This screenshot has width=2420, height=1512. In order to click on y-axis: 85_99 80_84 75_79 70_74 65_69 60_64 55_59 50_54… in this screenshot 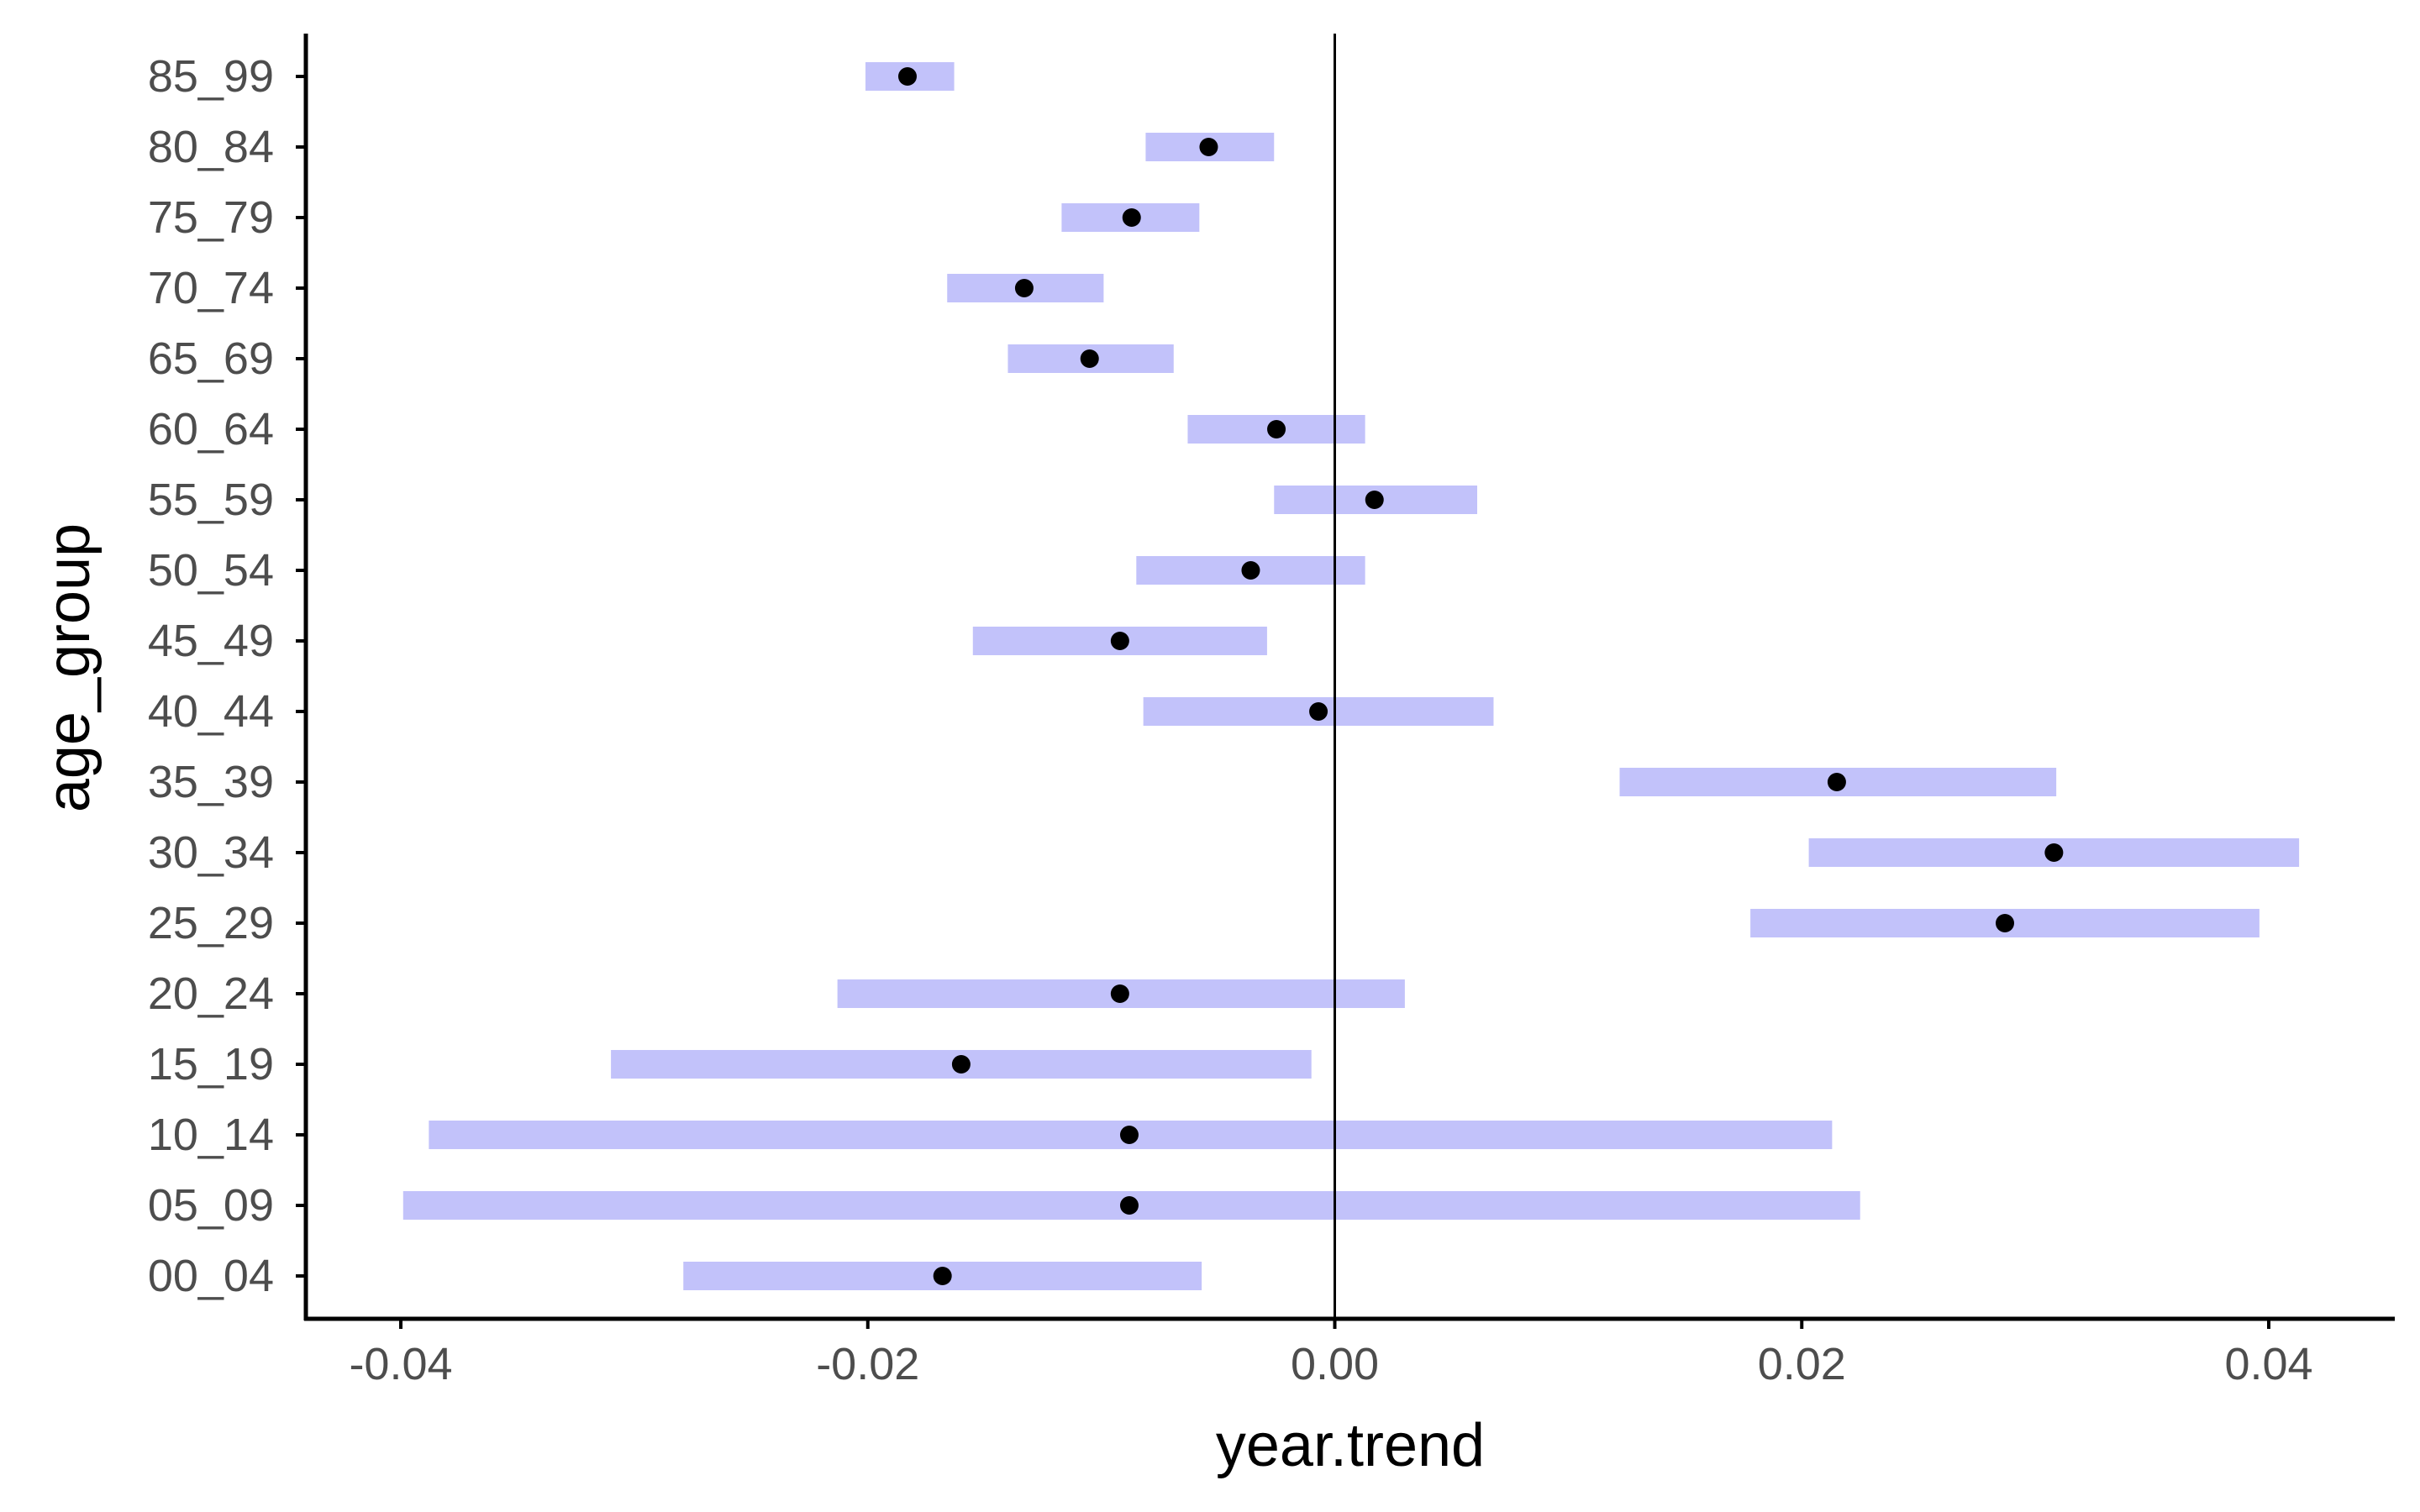, I will do `click(228, 677)`.